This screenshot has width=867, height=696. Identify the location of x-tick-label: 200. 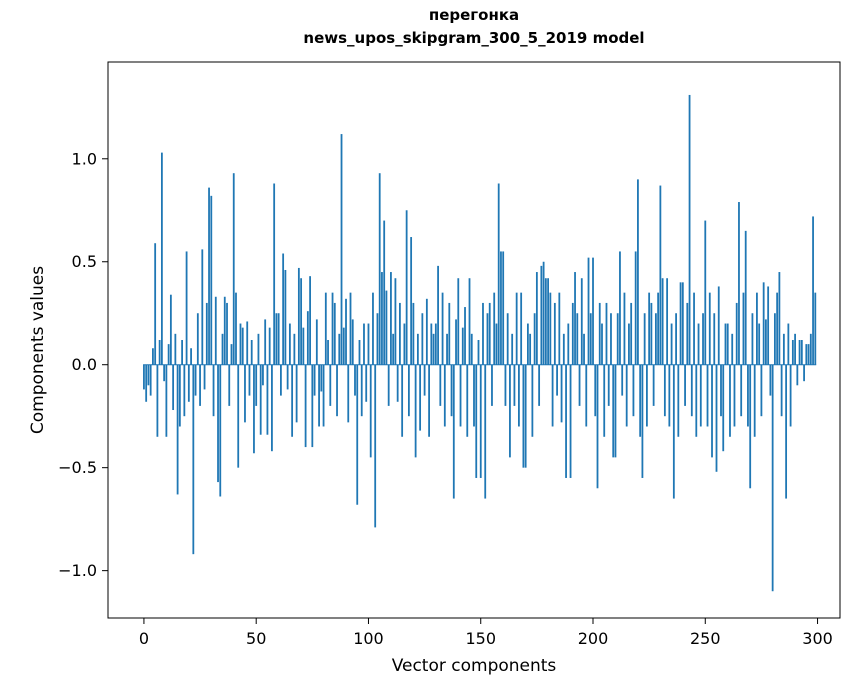
(593, 638).